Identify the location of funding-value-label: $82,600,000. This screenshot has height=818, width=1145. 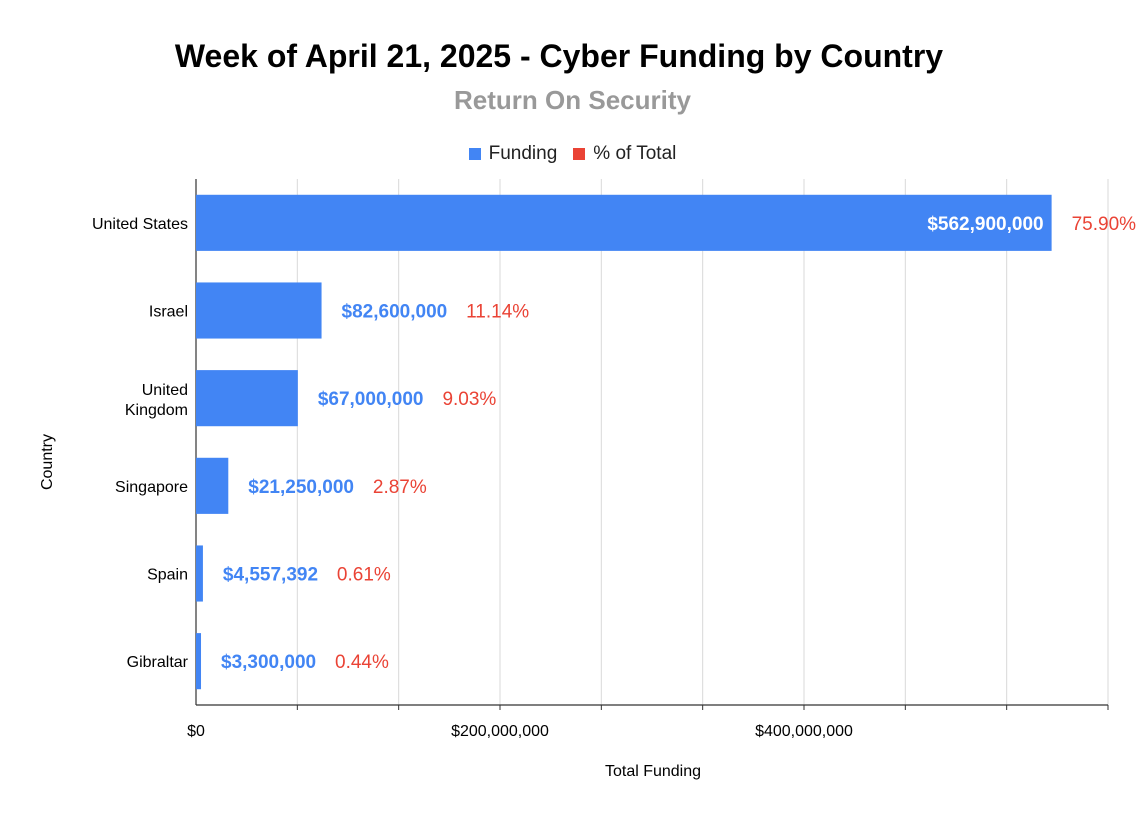
(395, 312).